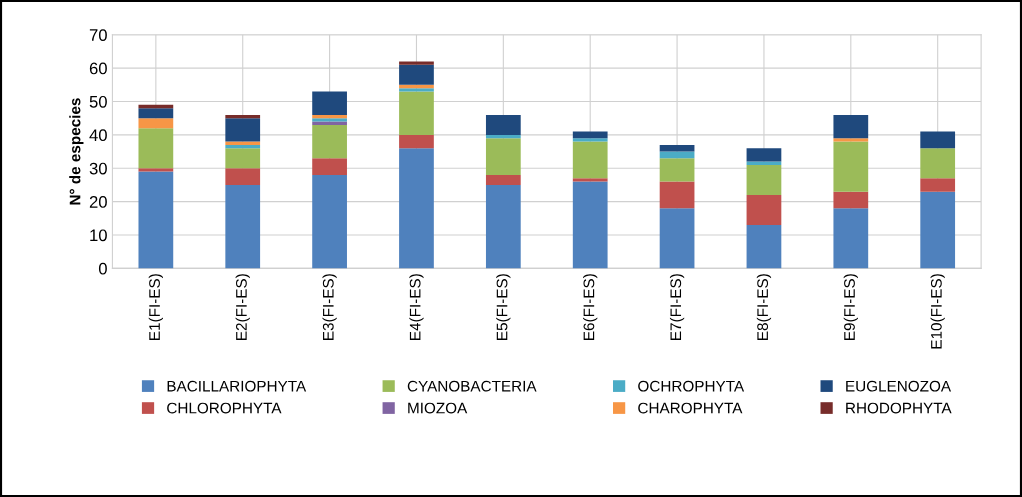  I want to click on legend-label: CHAROPHYTA, so click(690, 408).